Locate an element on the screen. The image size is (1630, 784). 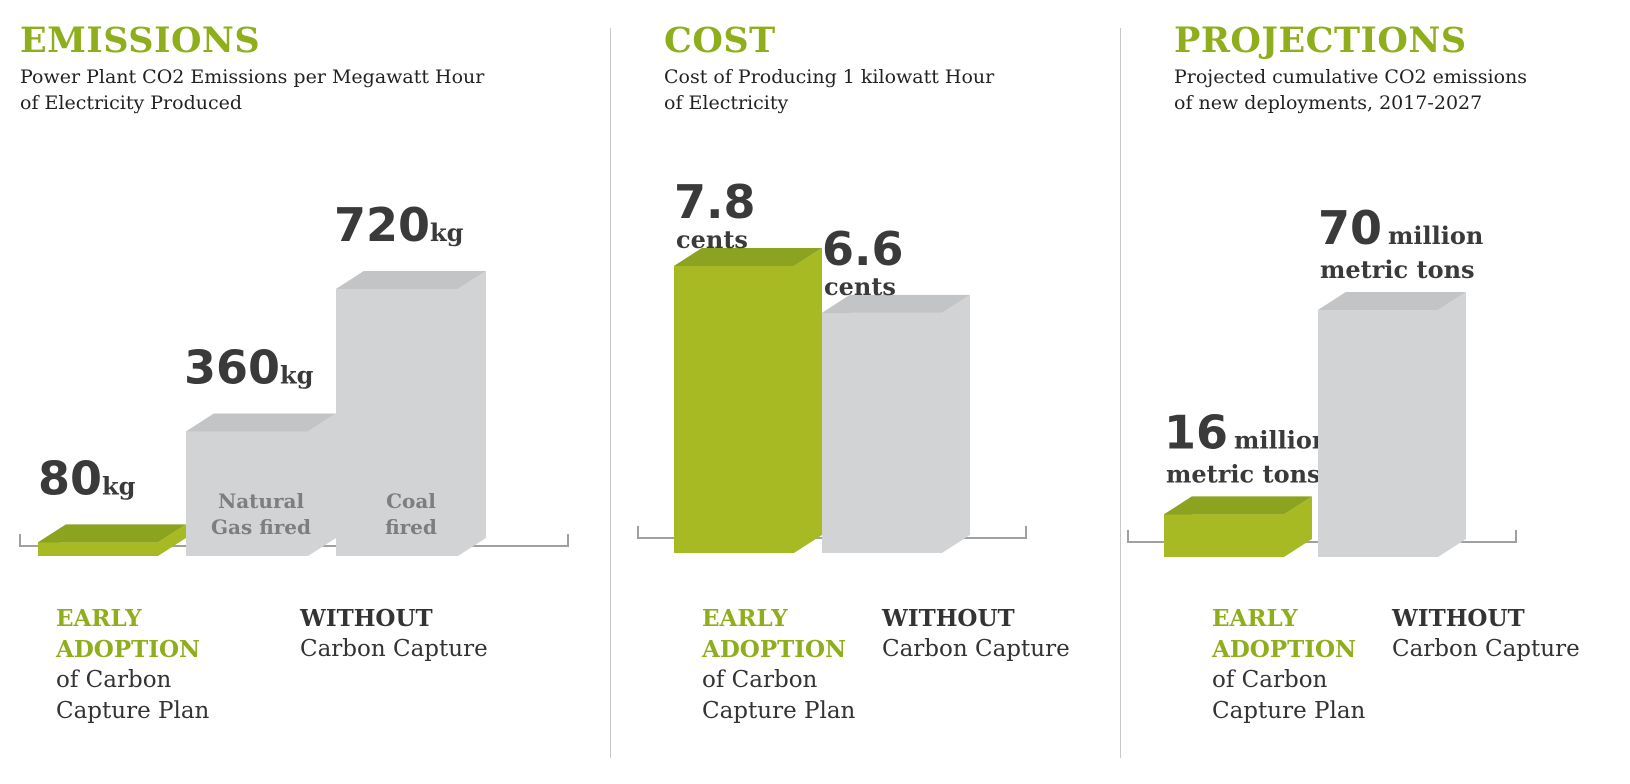
bar-value-label: 70 million is located at coordinates (1400, 228).